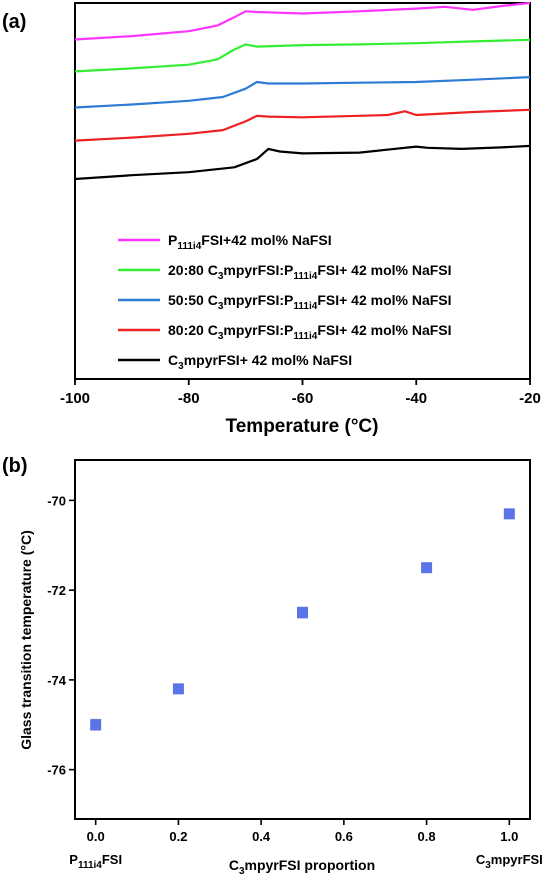 Image resolution: width=544 pixels, height=876 pixels. I want to click on x-end-label: P111i4FSI, so click(95, 861).